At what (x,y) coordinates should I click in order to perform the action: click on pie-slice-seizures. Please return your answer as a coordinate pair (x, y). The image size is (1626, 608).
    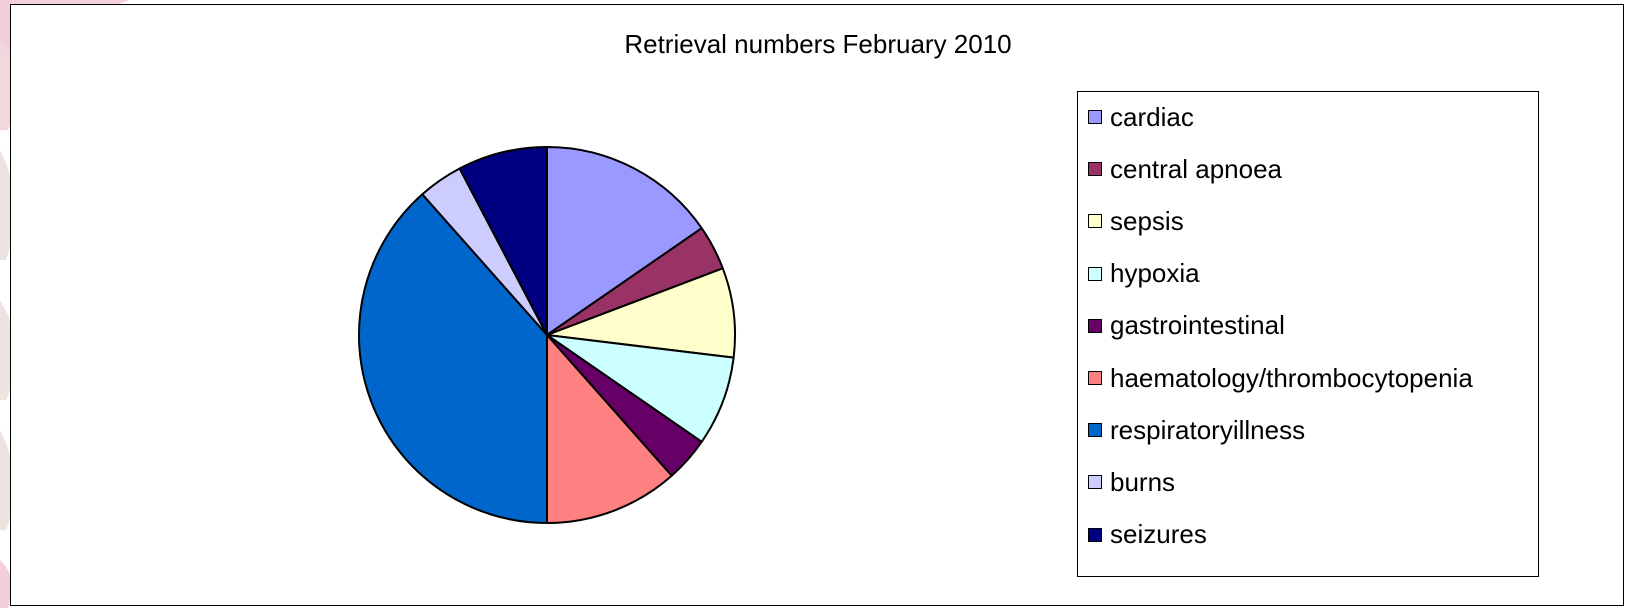
    Looking at the image, I should click on (503, 241).